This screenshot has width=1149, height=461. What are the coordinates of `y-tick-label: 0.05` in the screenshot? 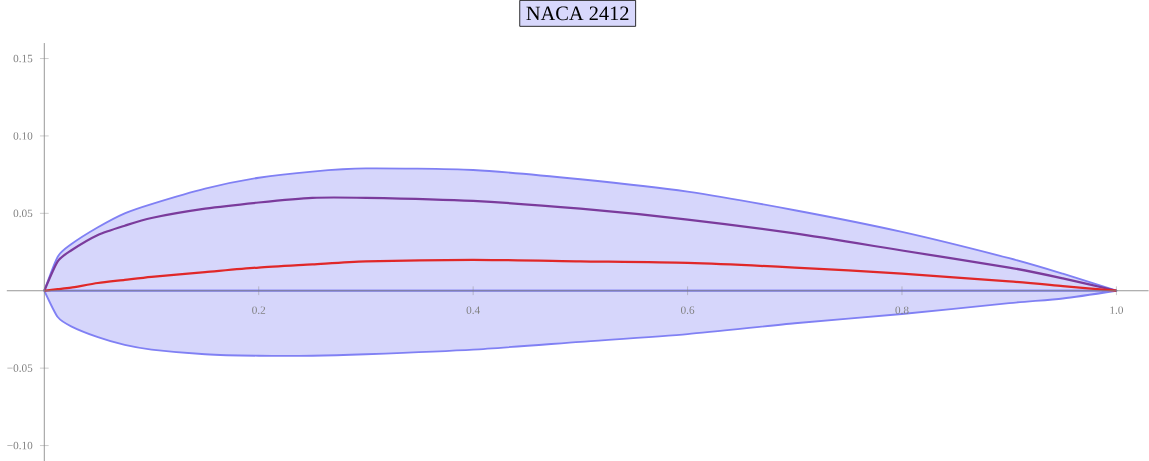 It's located at (23, 213).